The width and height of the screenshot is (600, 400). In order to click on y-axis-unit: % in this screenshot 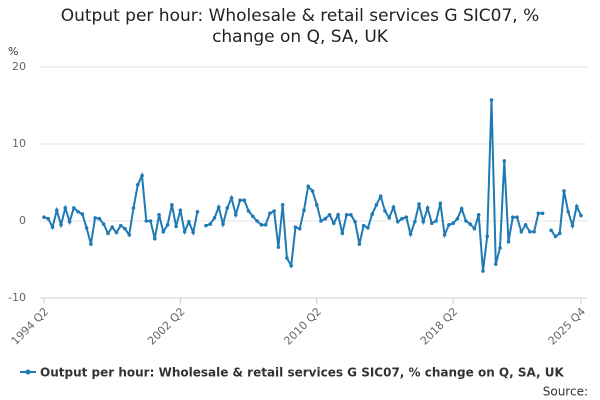, I will do `click(13, 51)`.